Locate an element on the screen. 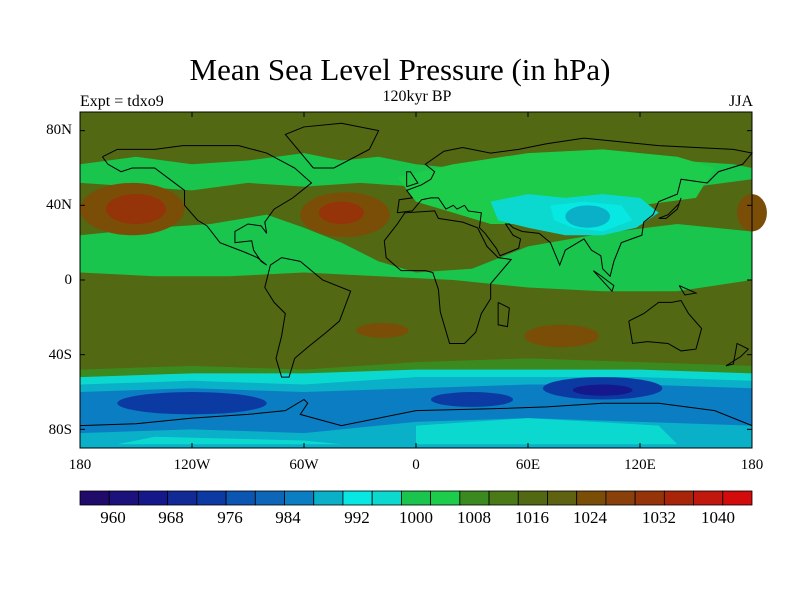  lat-tick-40s: 40S is located at coordinates (60, 355).